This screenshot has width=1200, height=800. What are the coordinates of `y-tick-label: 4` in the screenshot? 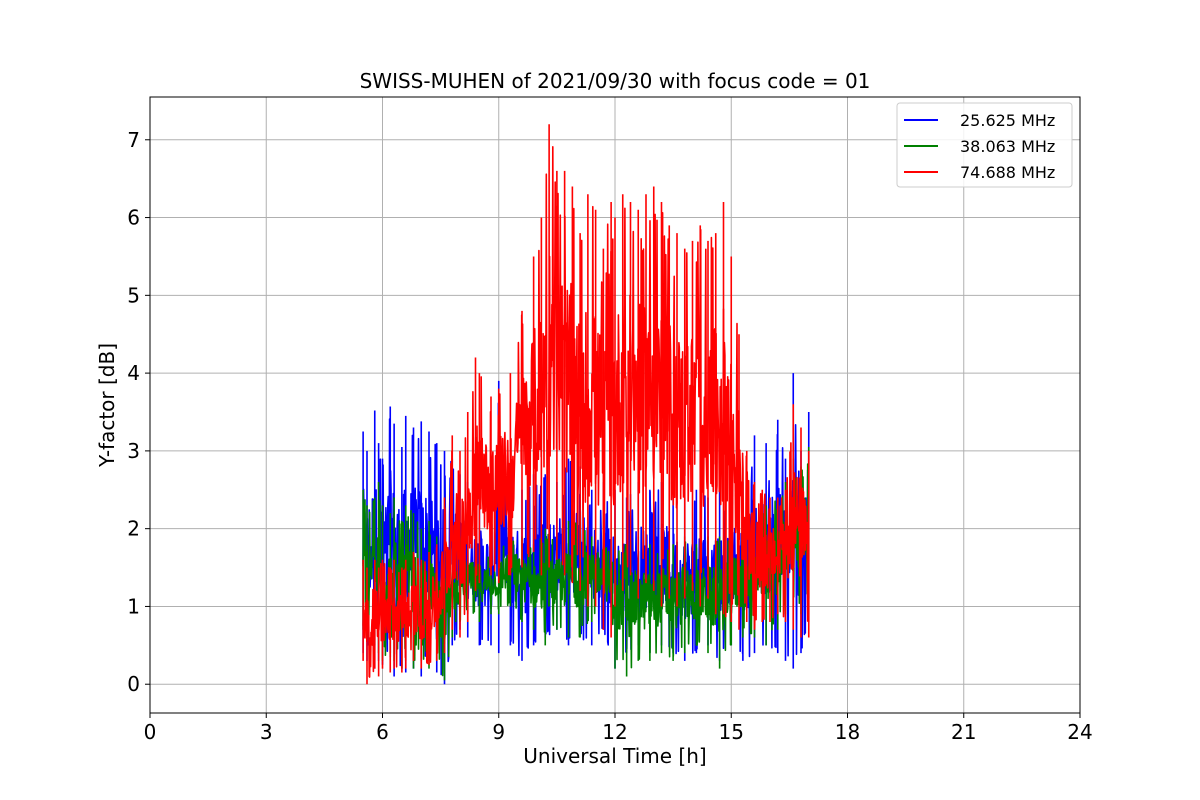 It's located at (133, 373).